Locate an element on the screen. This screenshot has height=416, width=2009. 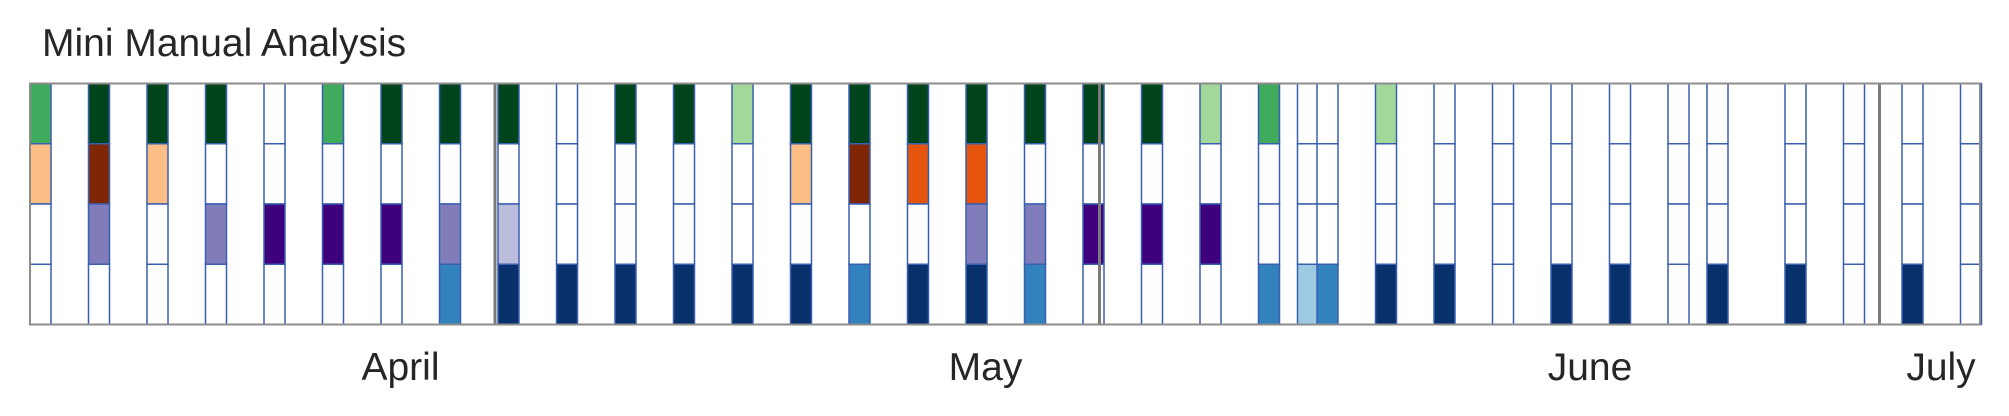
month-label: May is located at coordinates (986, 367).